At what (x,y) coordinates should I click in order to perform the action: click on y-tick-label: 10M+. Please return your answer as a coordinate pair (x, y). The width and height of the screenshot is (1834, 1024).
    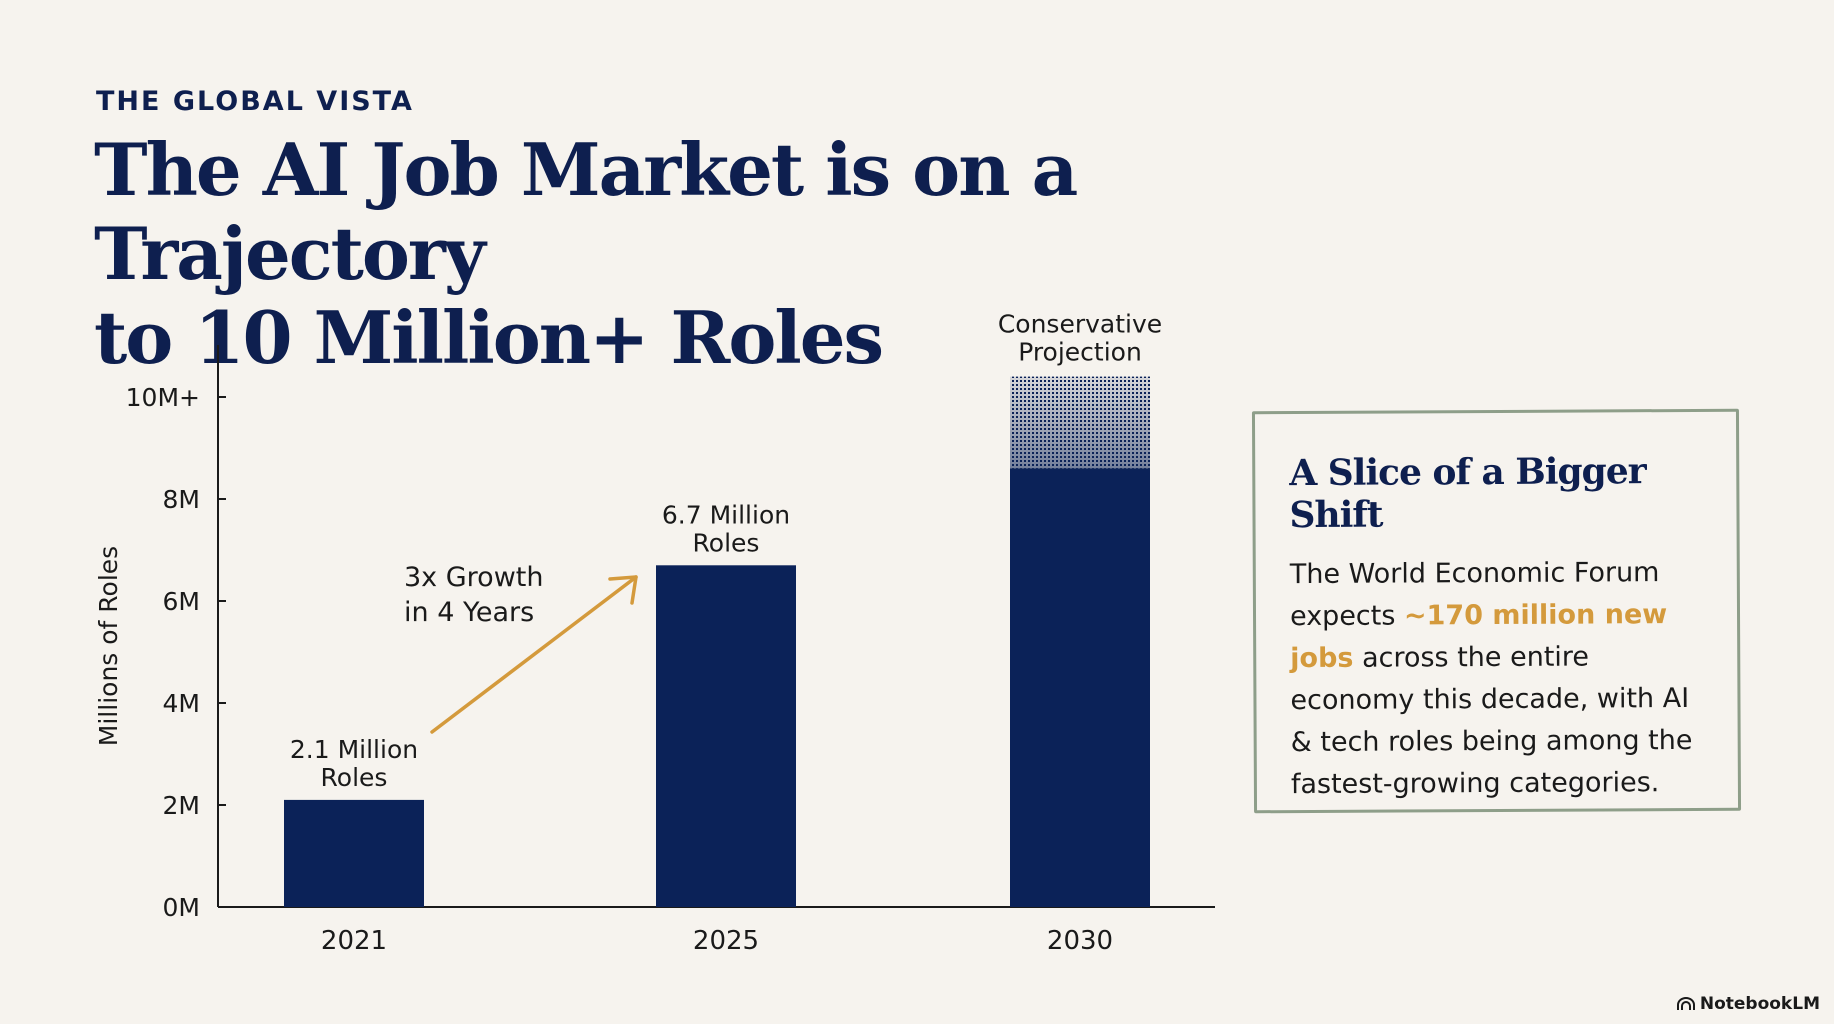
    Looking at the image, I should click on (163, 397).